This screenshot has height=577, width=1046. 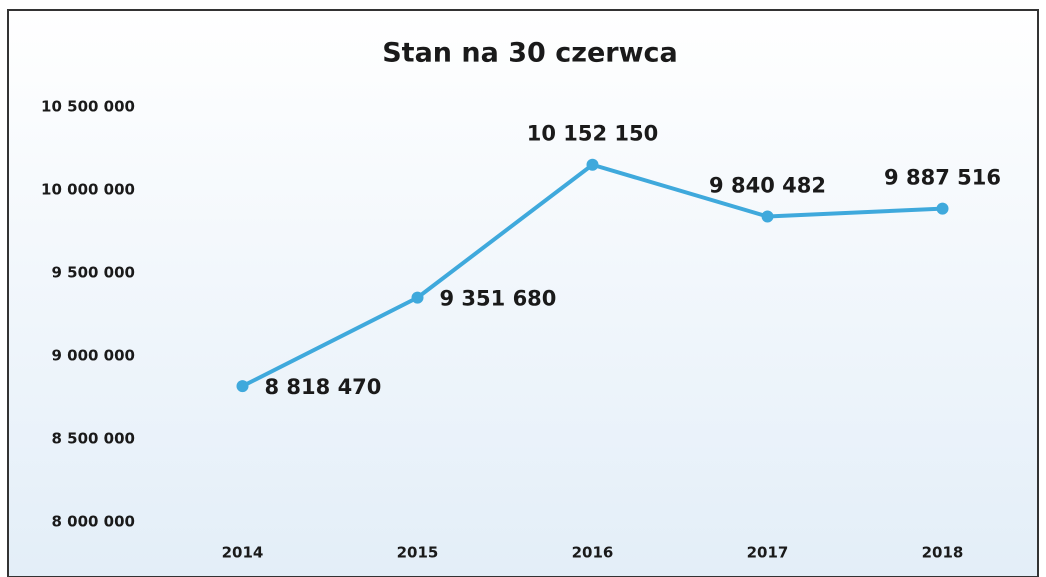 I want to click on x-tick-label: 2014, so click(x=243, y=553).